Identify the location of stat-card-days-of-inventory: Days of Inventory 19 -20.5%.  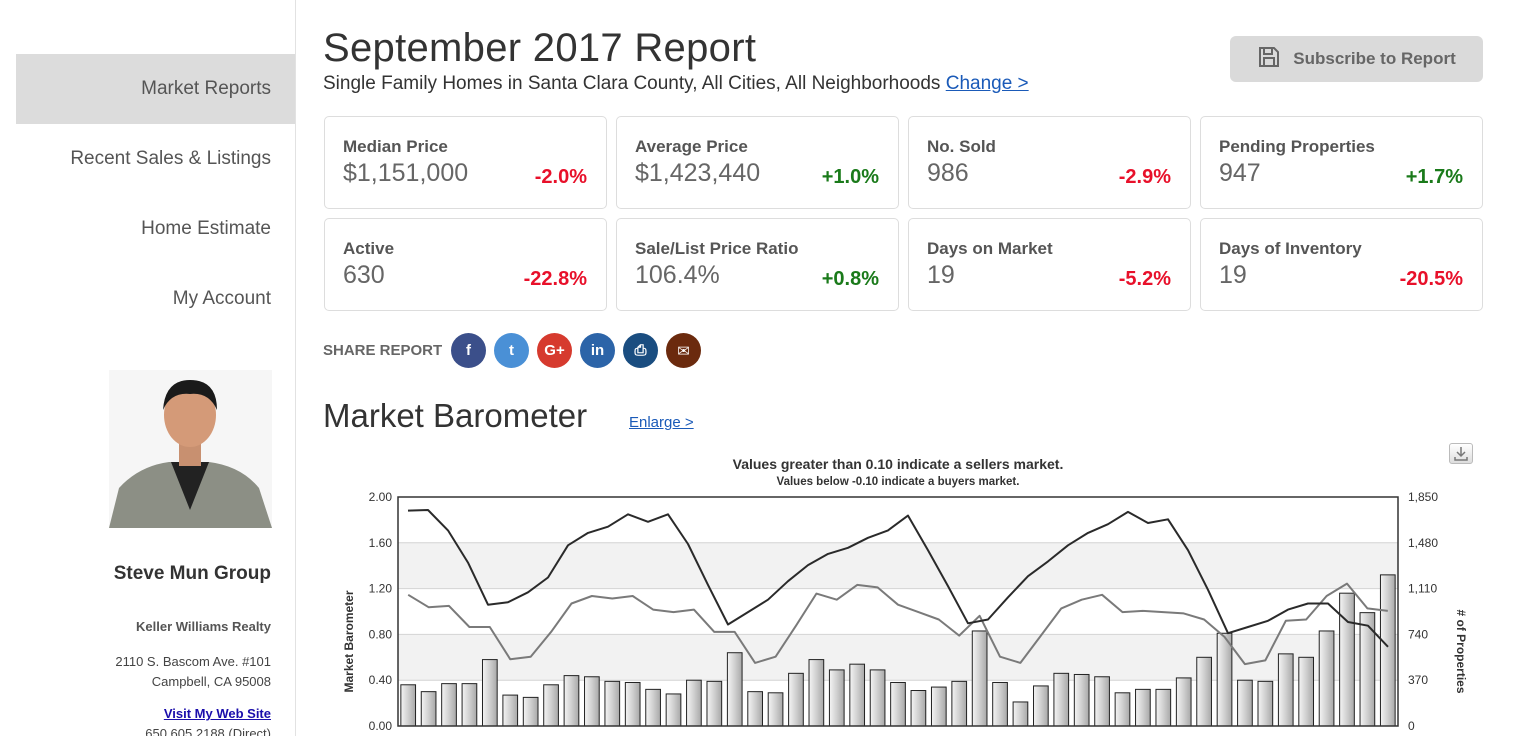
(1341, 264).